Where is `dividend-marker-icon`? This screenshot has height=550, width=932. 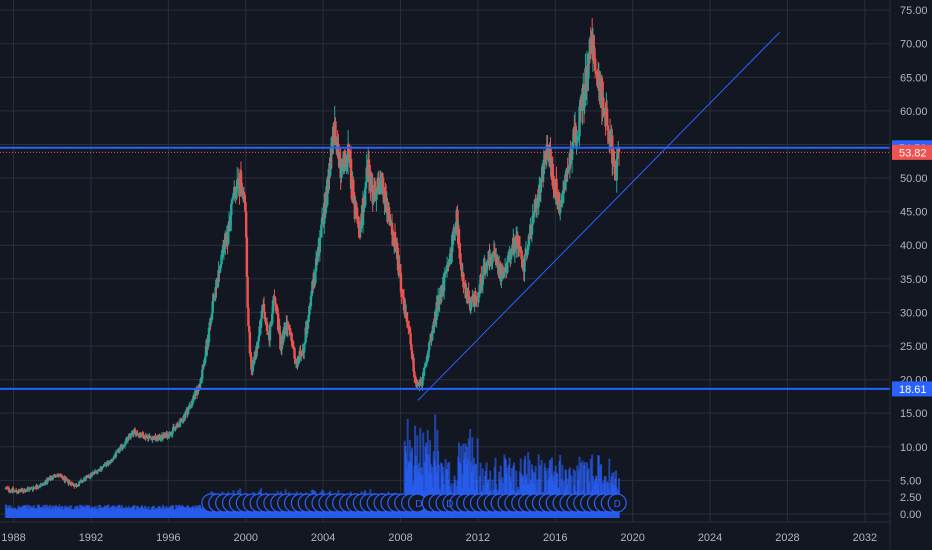 dividend-marker-icon is located at coordinates (617, 503).